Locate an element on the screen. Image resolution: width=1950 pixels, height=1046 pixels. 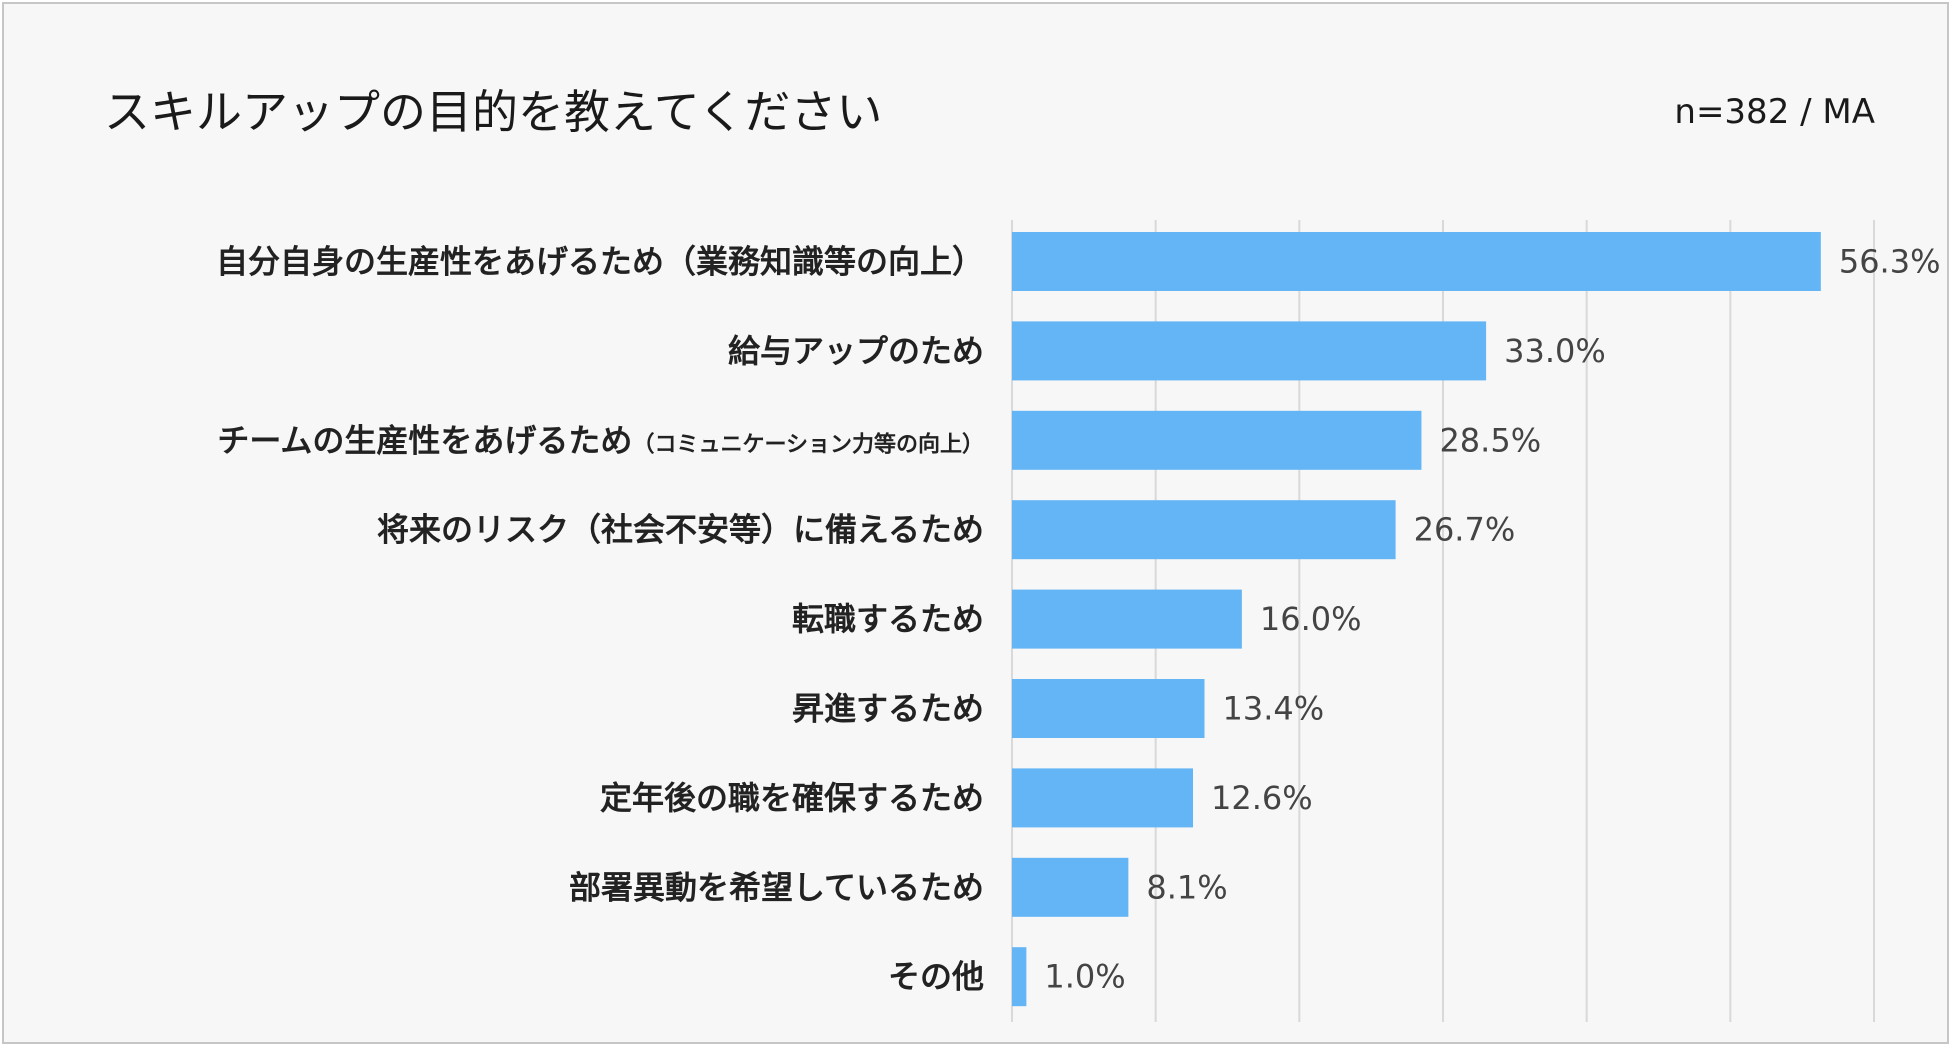
category-label-main: 転職するため is located at coordinates (888, 619).